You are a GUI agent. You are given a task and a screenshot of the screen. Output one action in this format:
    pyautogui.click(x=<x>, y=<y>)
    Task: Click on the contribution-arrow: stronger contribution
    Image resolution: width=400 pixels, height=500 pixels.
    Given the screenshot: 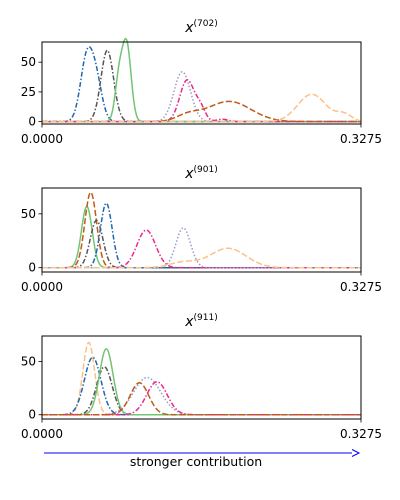 What is the action you would take?
    pyautogui.click(x=202, y=459)
    